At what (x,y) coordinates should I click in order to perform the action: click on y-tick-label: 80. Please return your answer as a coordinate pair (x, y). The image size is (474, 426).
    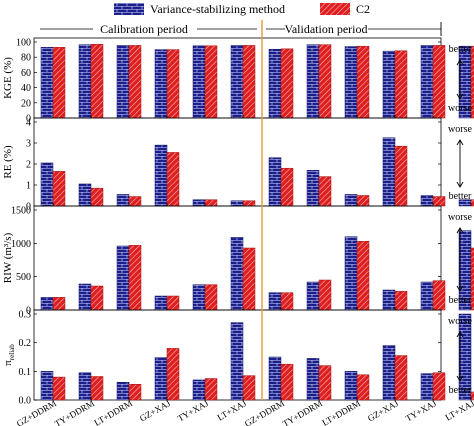
    Looking at the image, I should click on (26, 58).